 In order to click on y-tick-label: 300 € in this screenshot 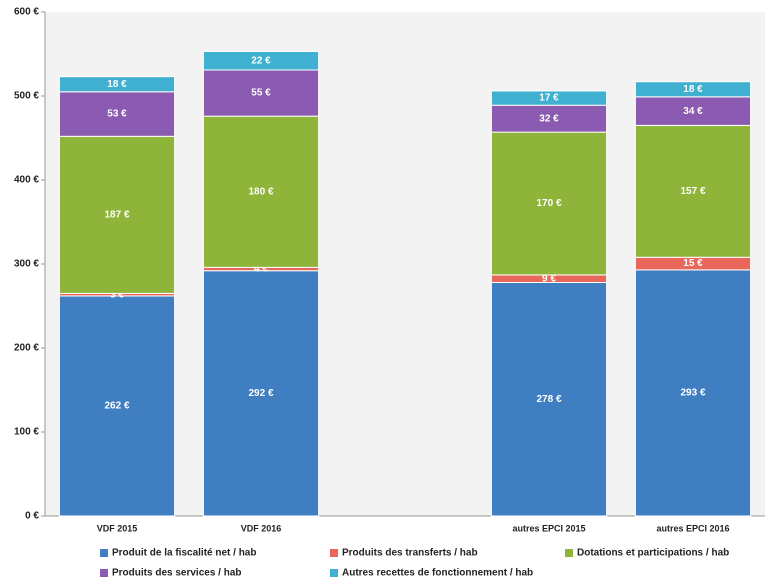, I will do `click(26, 264)`.